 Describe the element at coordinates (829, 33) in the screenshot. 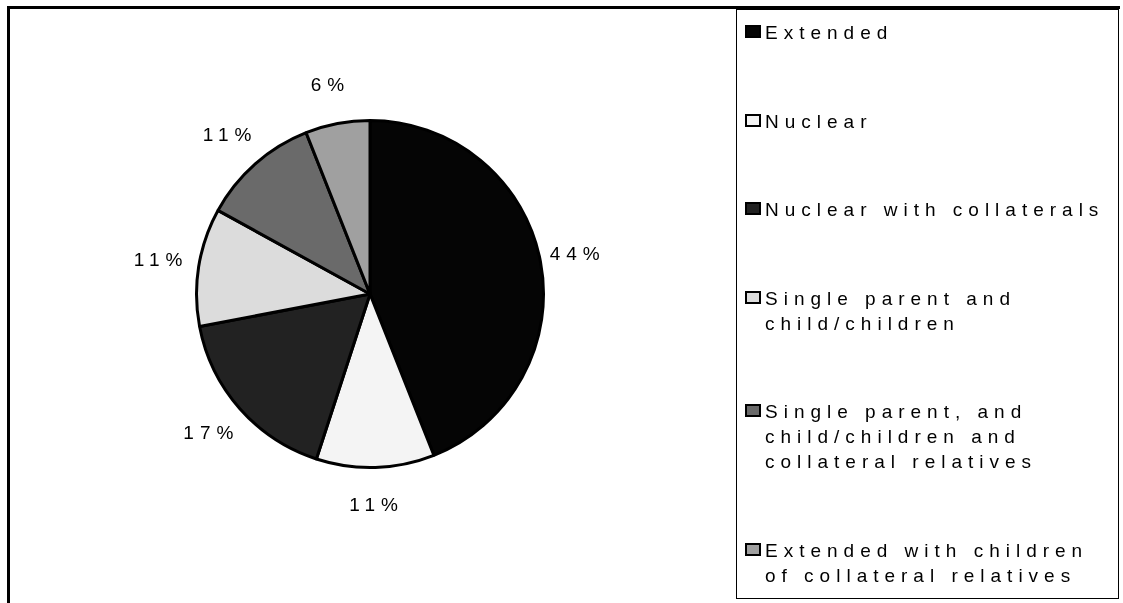

I see `legend-label: Extended` at that location.